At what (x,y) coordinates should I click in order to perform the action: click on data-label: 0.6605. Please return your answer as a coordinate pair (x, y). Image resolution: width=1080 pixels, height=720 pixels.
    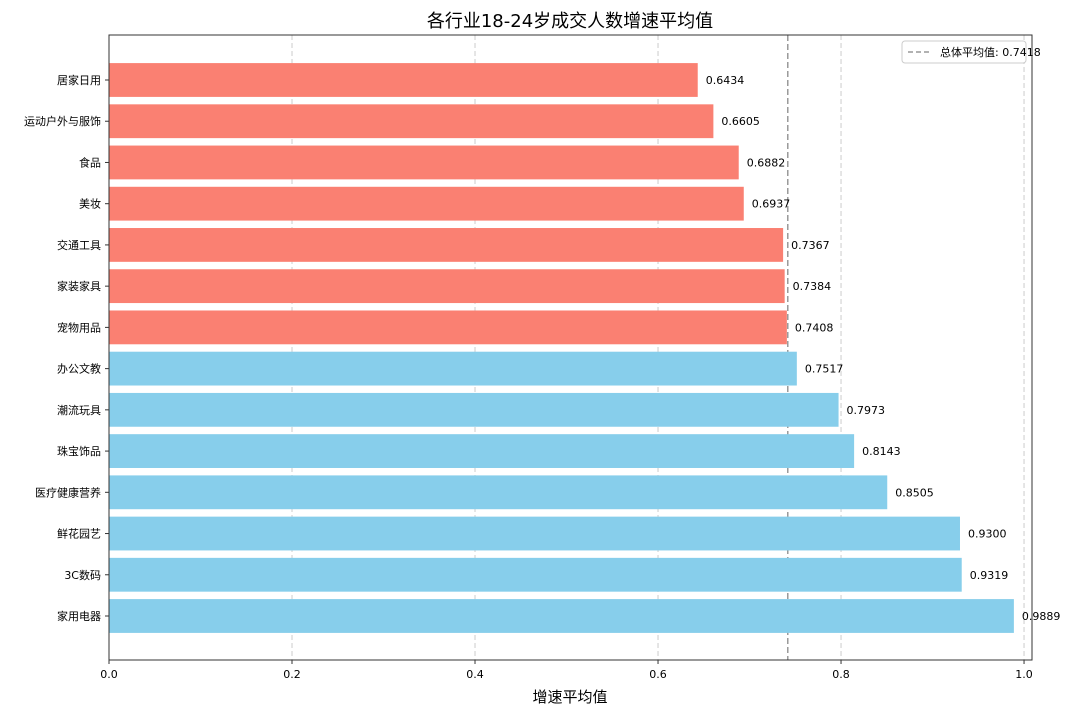
    Looking at the image, I should click on (740, 121).